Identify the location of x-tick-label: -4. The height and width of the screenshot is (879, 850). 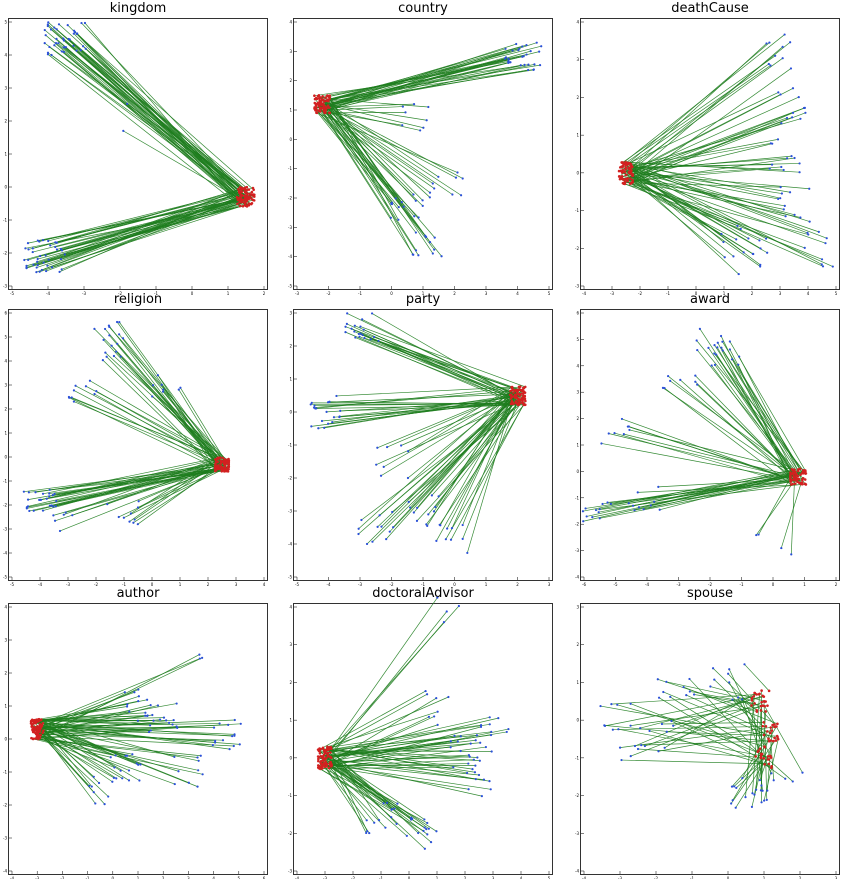
(584, 877).